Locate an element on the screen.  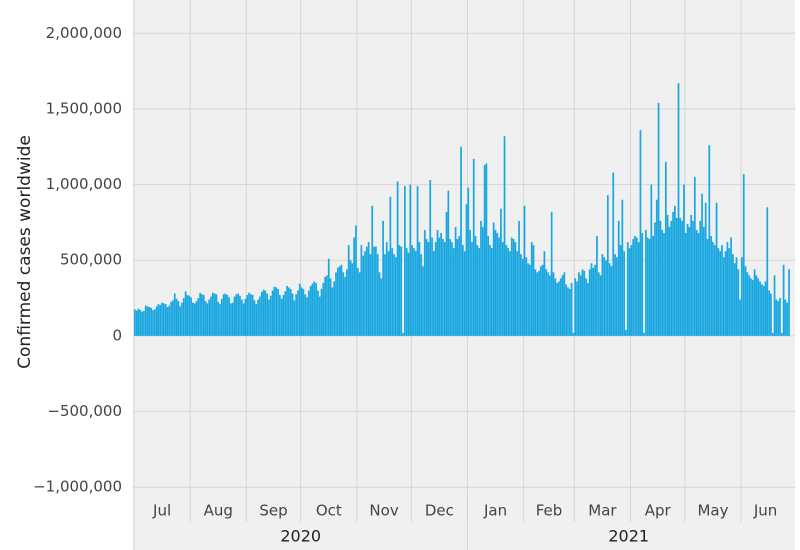
y-tick-label: 0 is located at coordinates (117, 335).